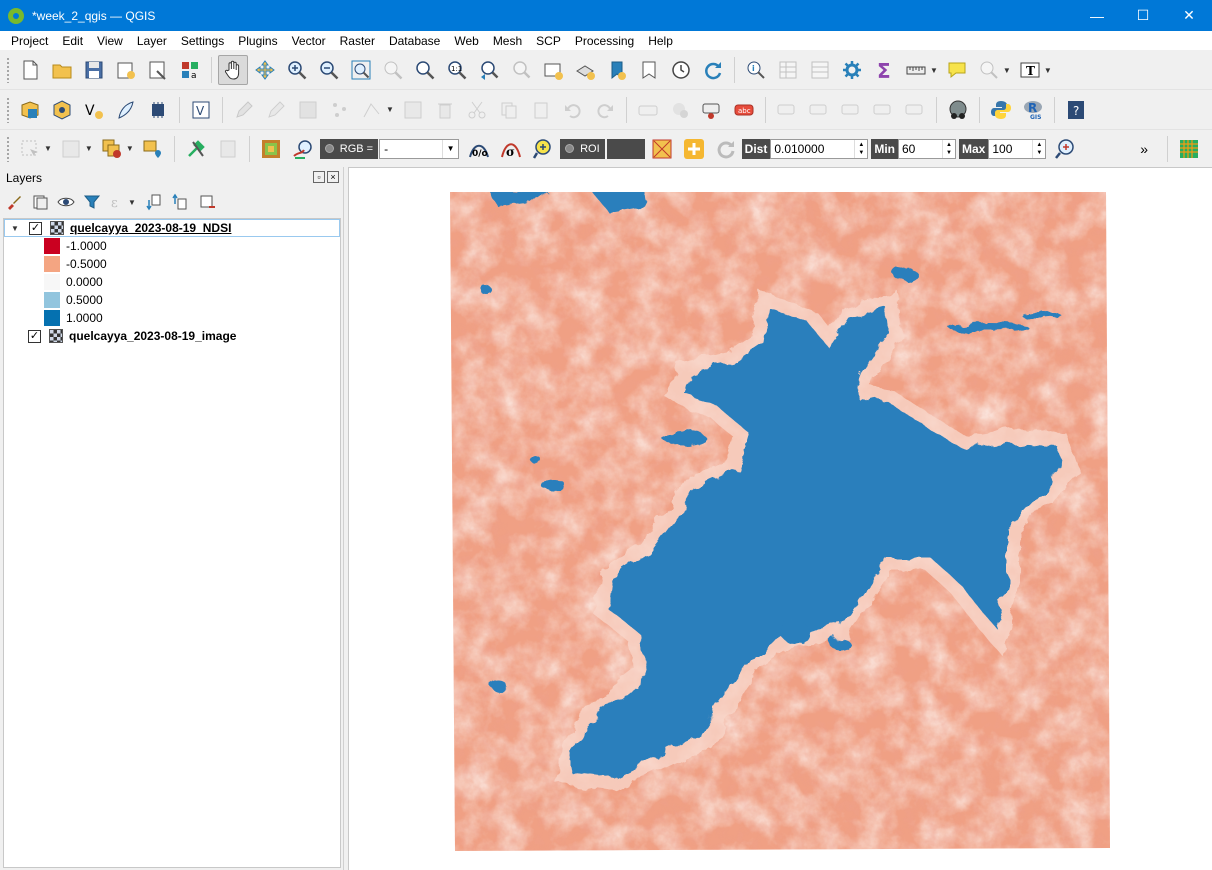 The height and width of the screenshot is (870, 1212). Describe the element at coordinates (265, 70) in the screenshot. I see `pan-to-selection-button` at that location.